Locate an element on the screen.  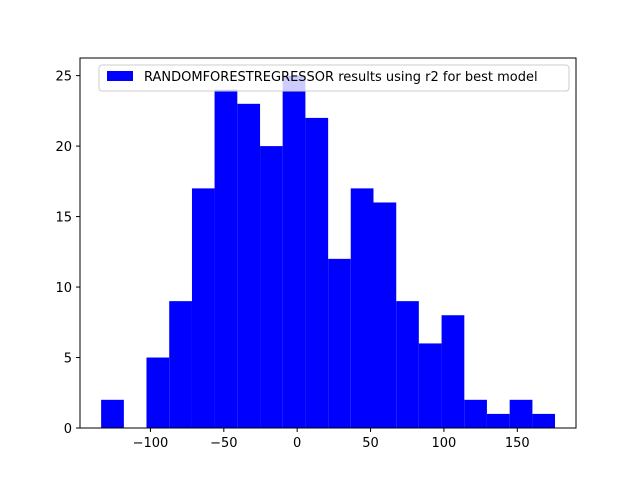
y-axis: 0 5 10 15 20 25 is located at coordinates (67, 253).